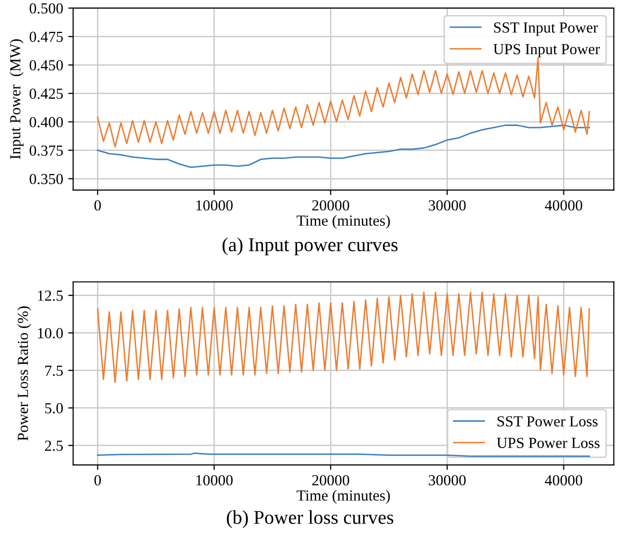 The width and height of the screenshot is (620, 540). I want to click on y-tick-label: 0.475, so click(46, 37).